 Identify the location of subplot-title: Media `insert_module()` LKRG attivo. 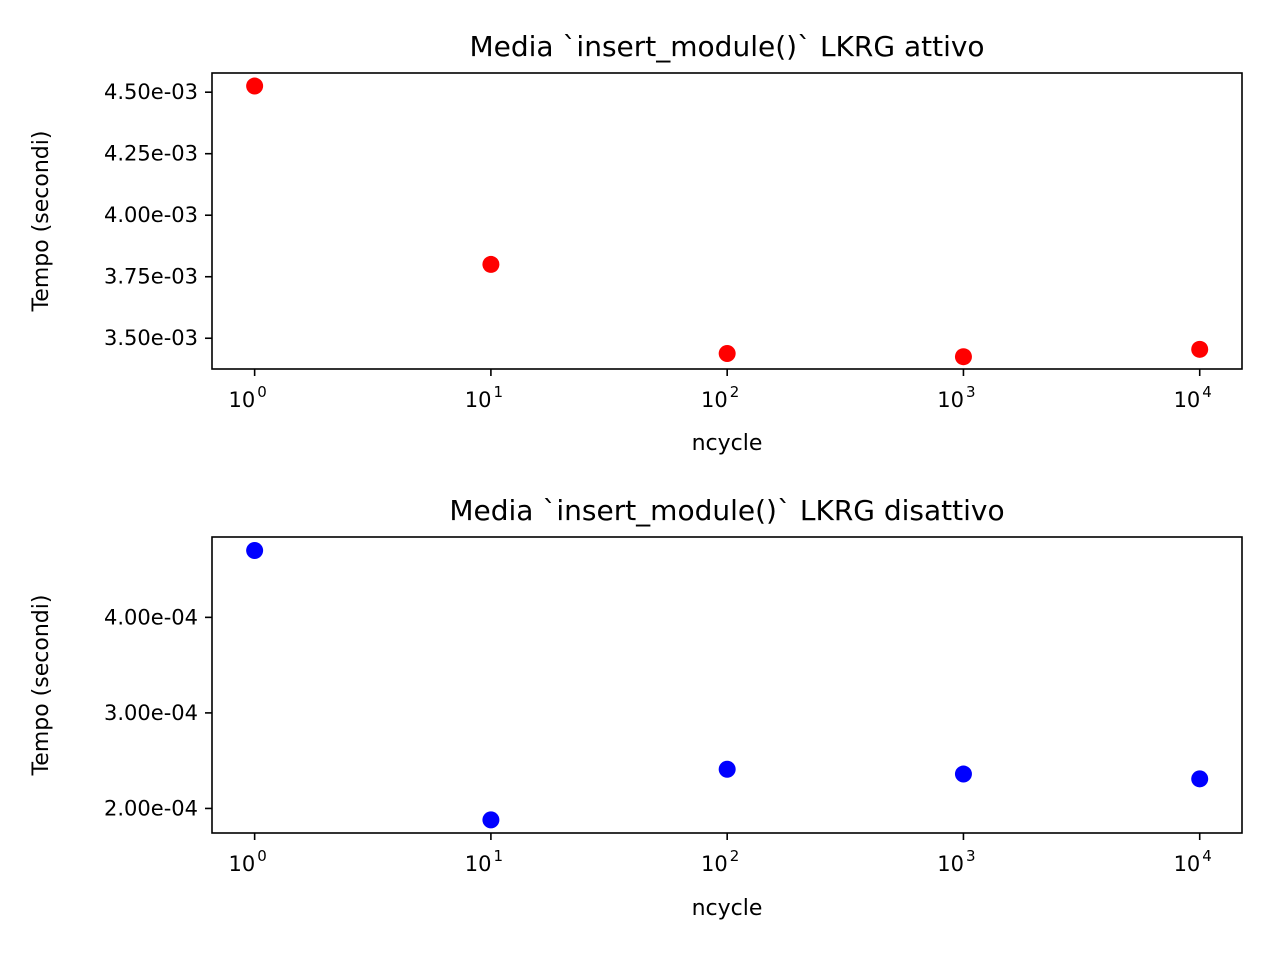
(726, 46).